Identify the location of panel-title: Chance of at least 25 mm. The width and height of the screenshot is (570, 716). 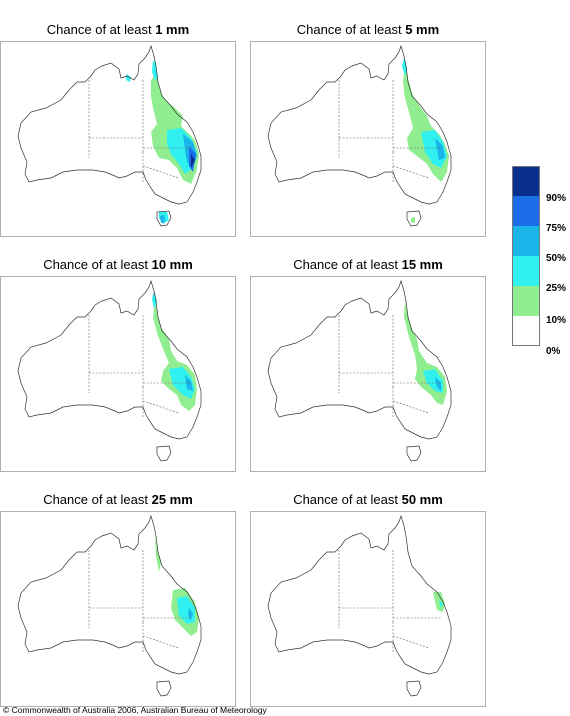
(118, 499).